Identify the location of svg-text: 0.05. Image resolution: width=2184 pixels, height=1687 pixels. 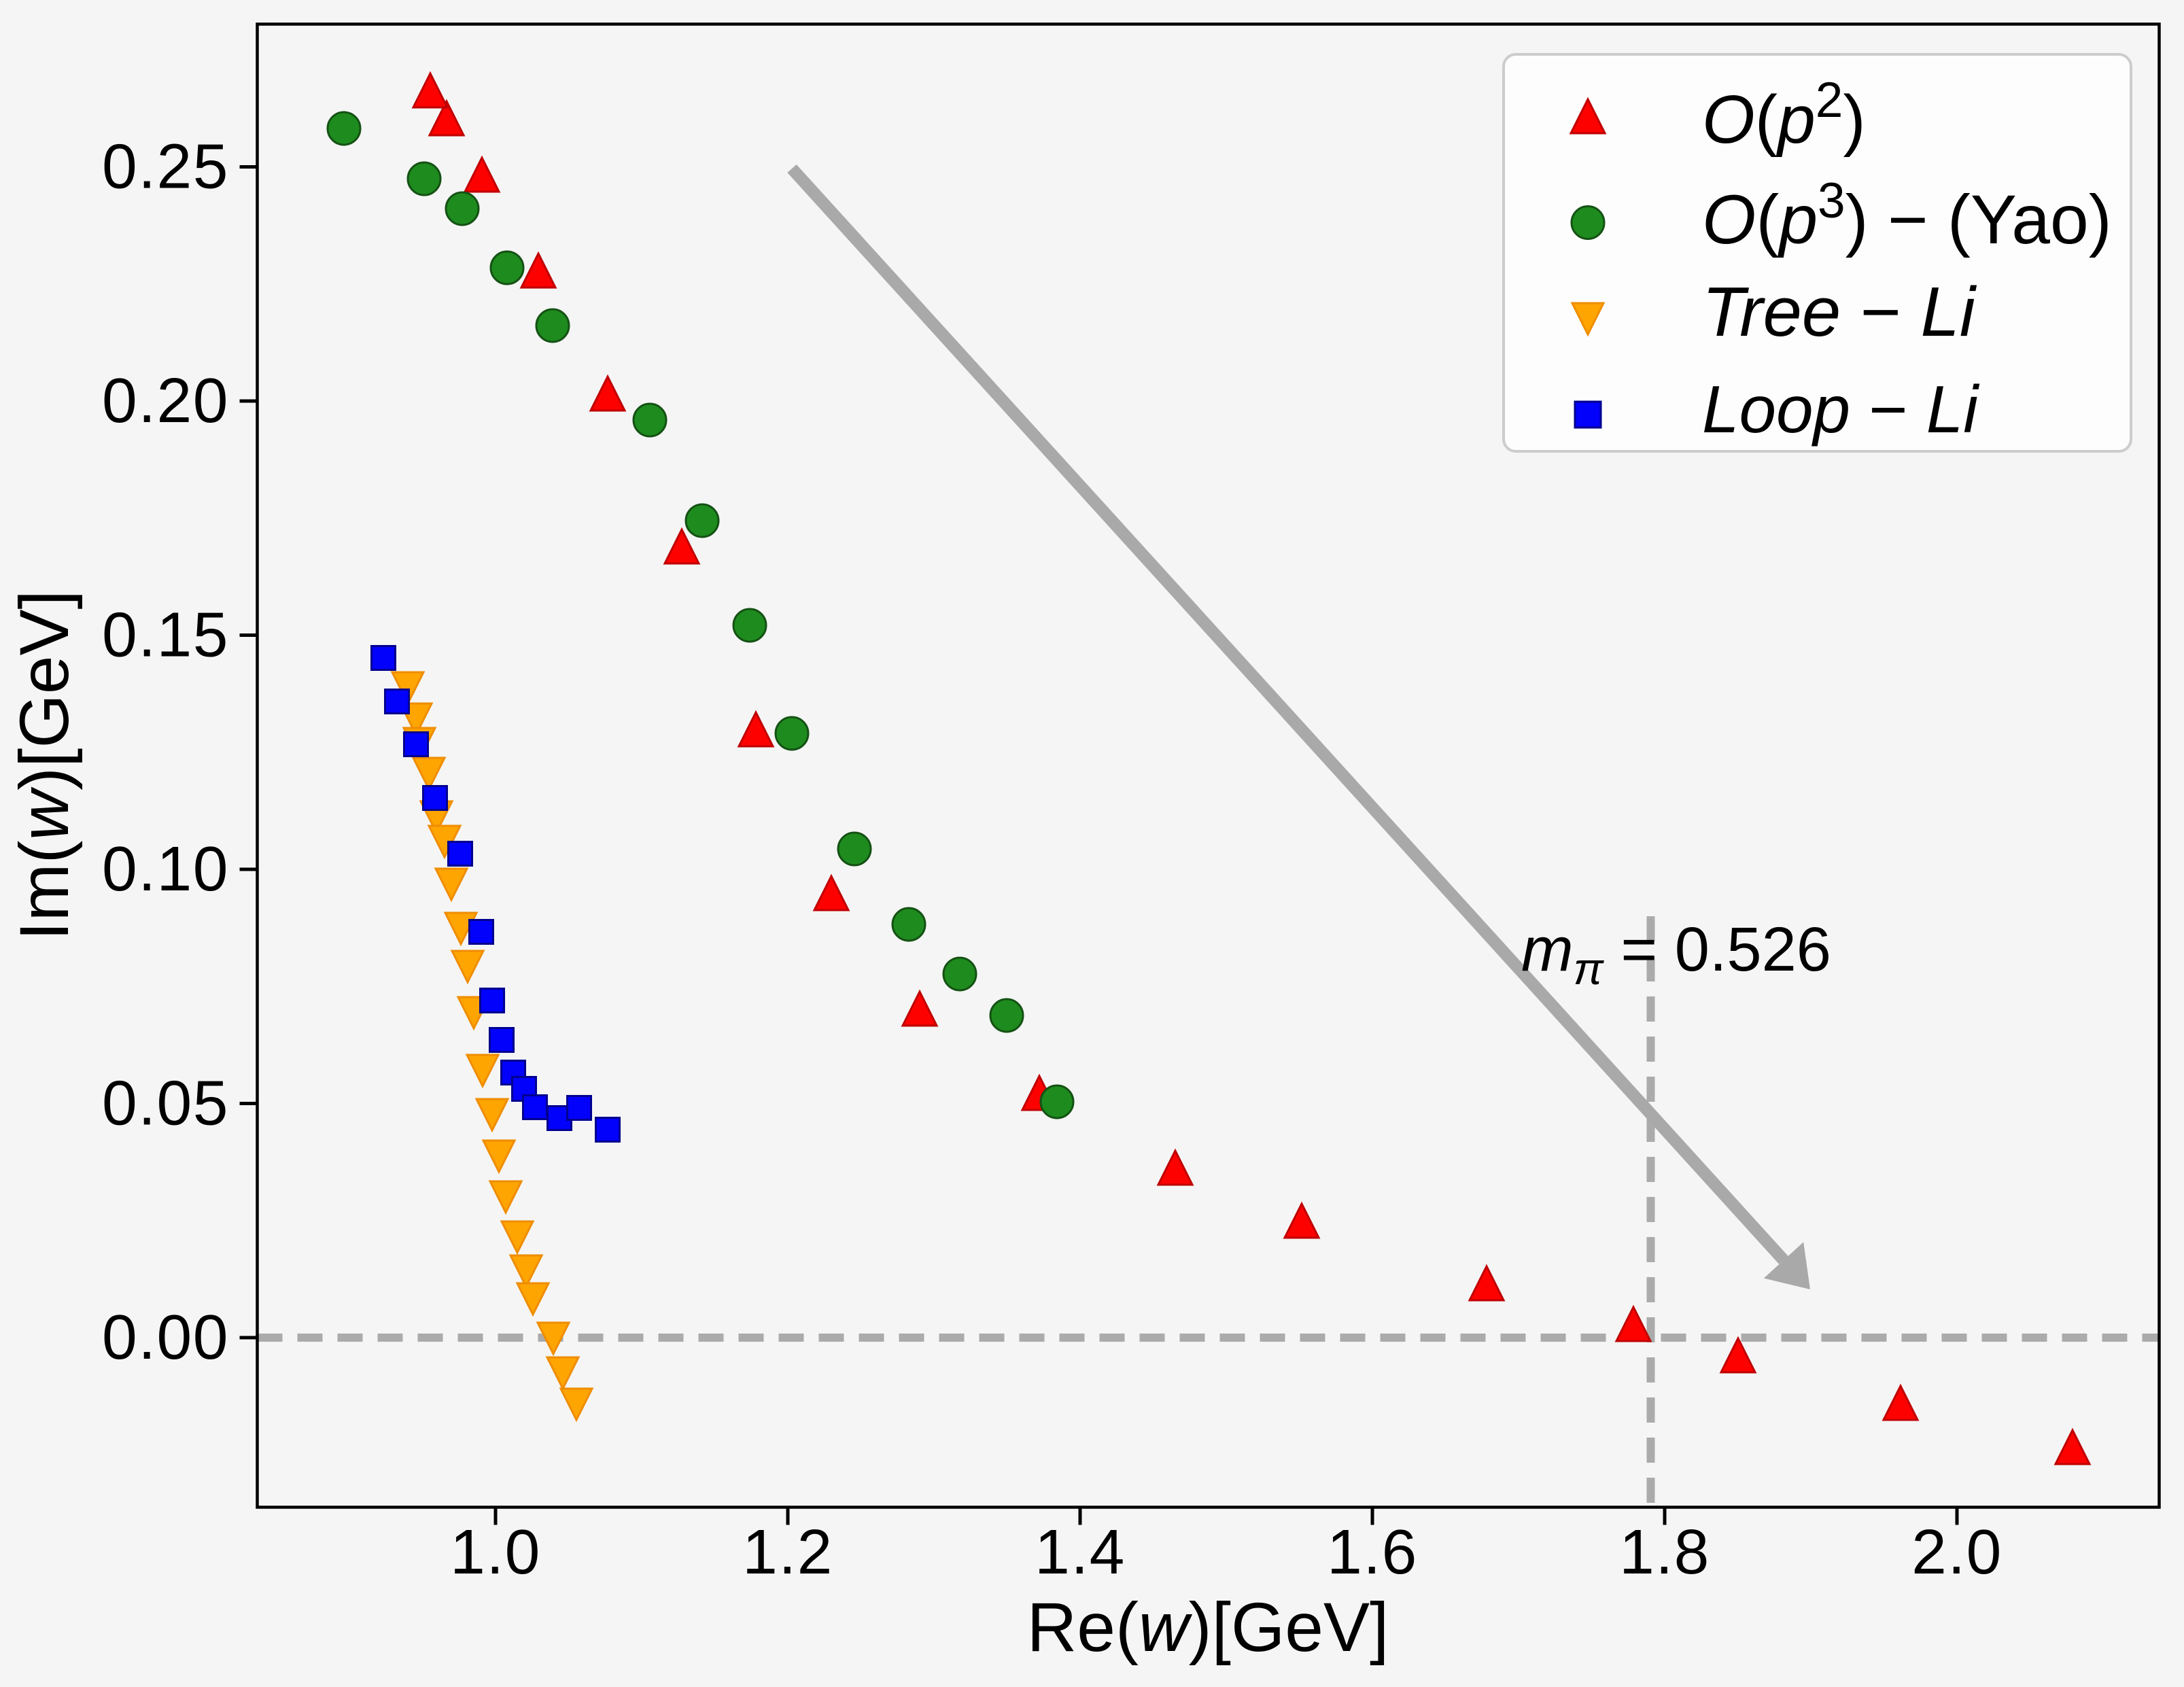
(165, 1103).